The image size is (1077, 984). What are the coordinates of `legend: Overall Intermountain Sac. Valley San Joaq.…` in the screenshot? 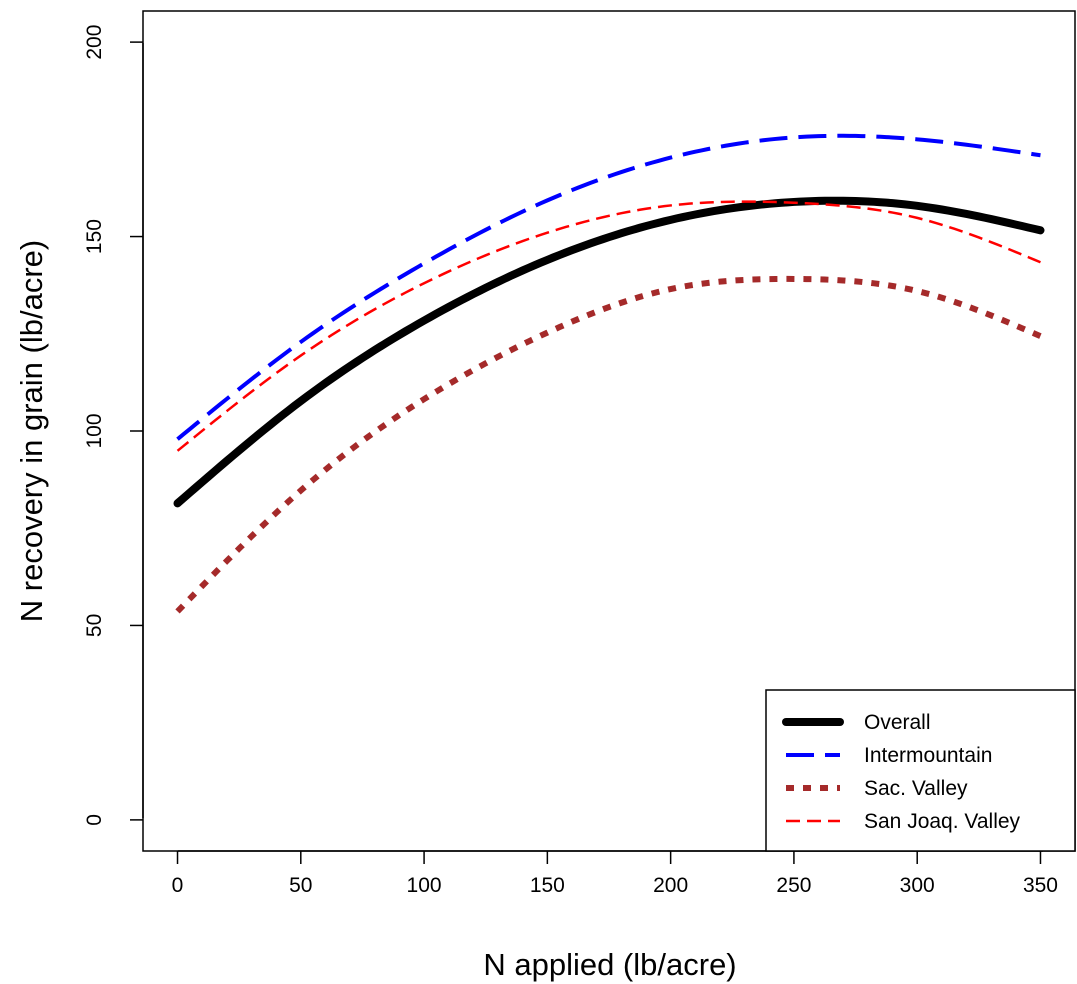 It's located at (920, 770).